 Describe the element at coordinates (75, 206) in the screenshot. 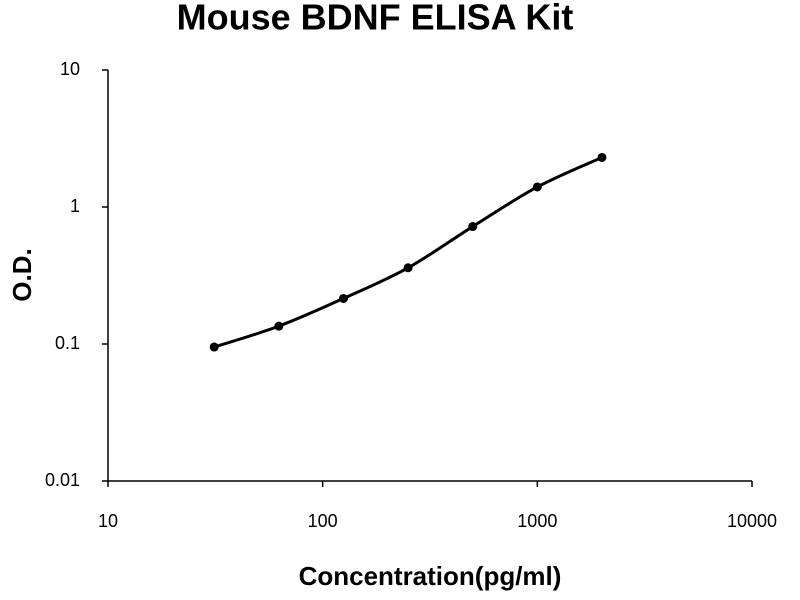

I see `y-tick-label: 1` at that location.